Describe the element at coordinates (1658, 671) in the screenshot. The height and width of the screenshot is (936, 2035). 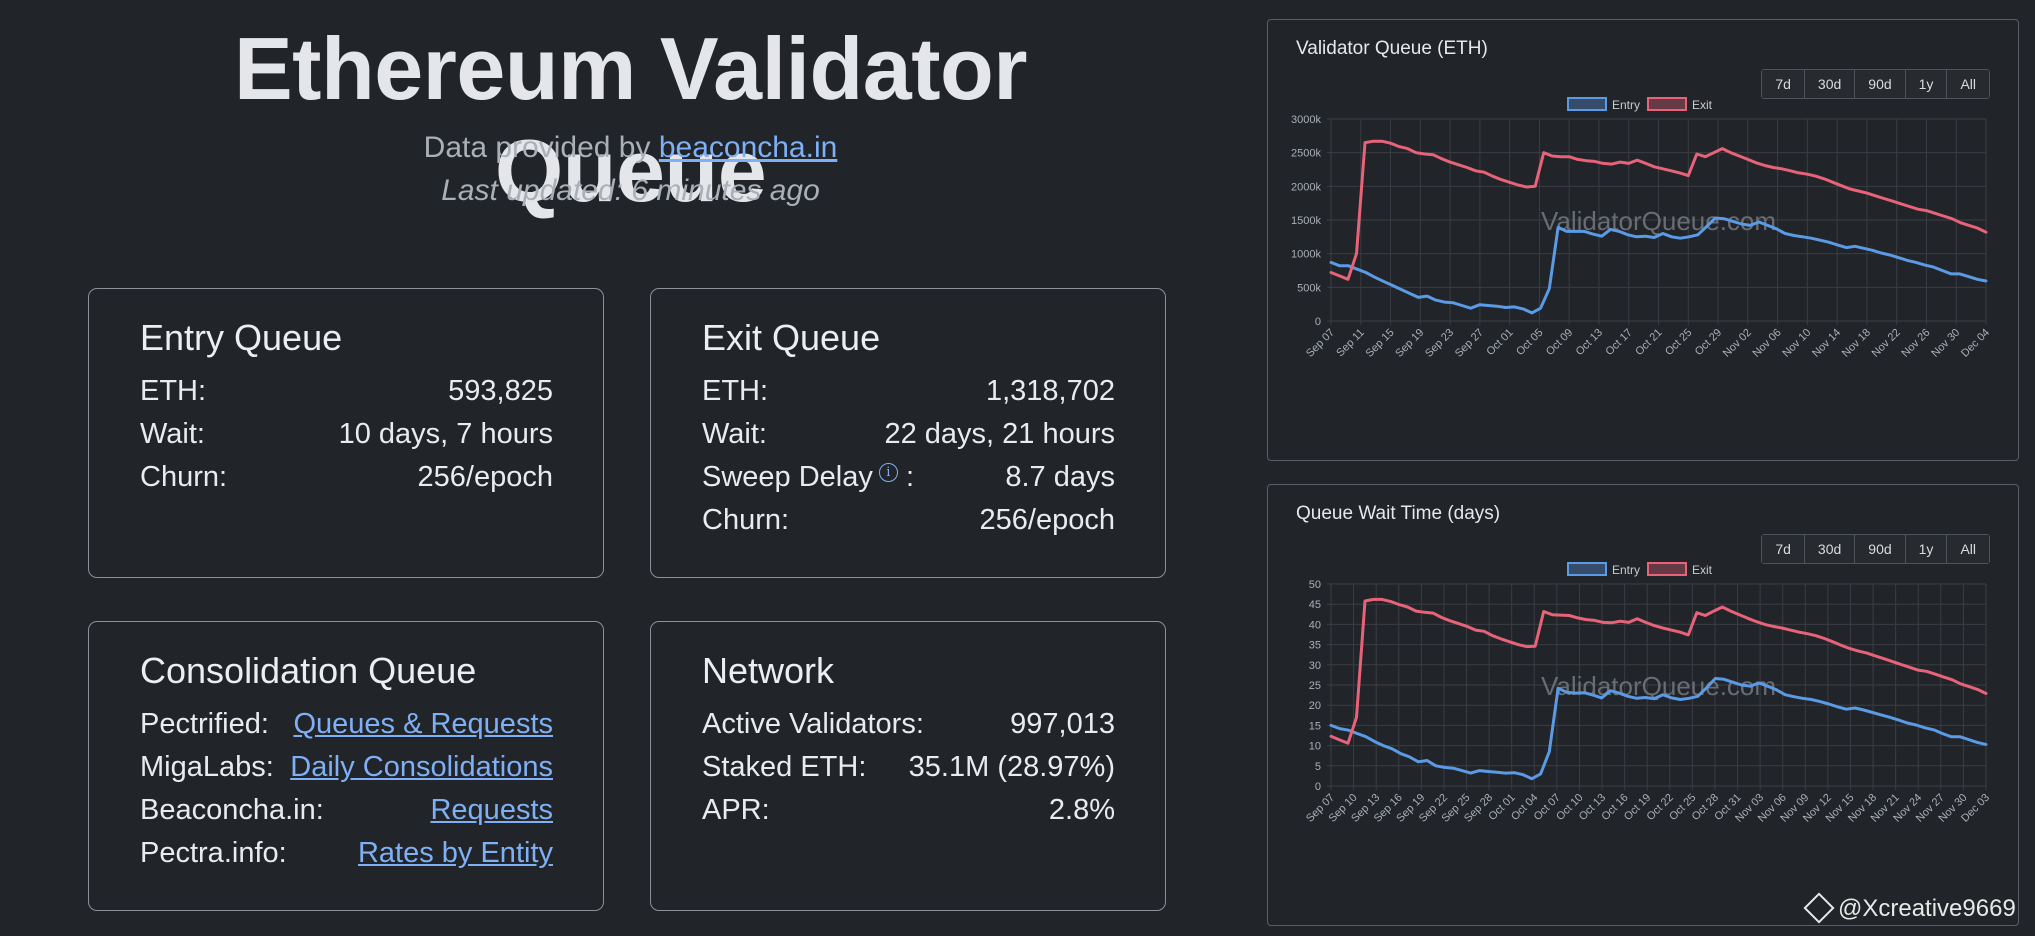
I see `series-line-exit` at that location.